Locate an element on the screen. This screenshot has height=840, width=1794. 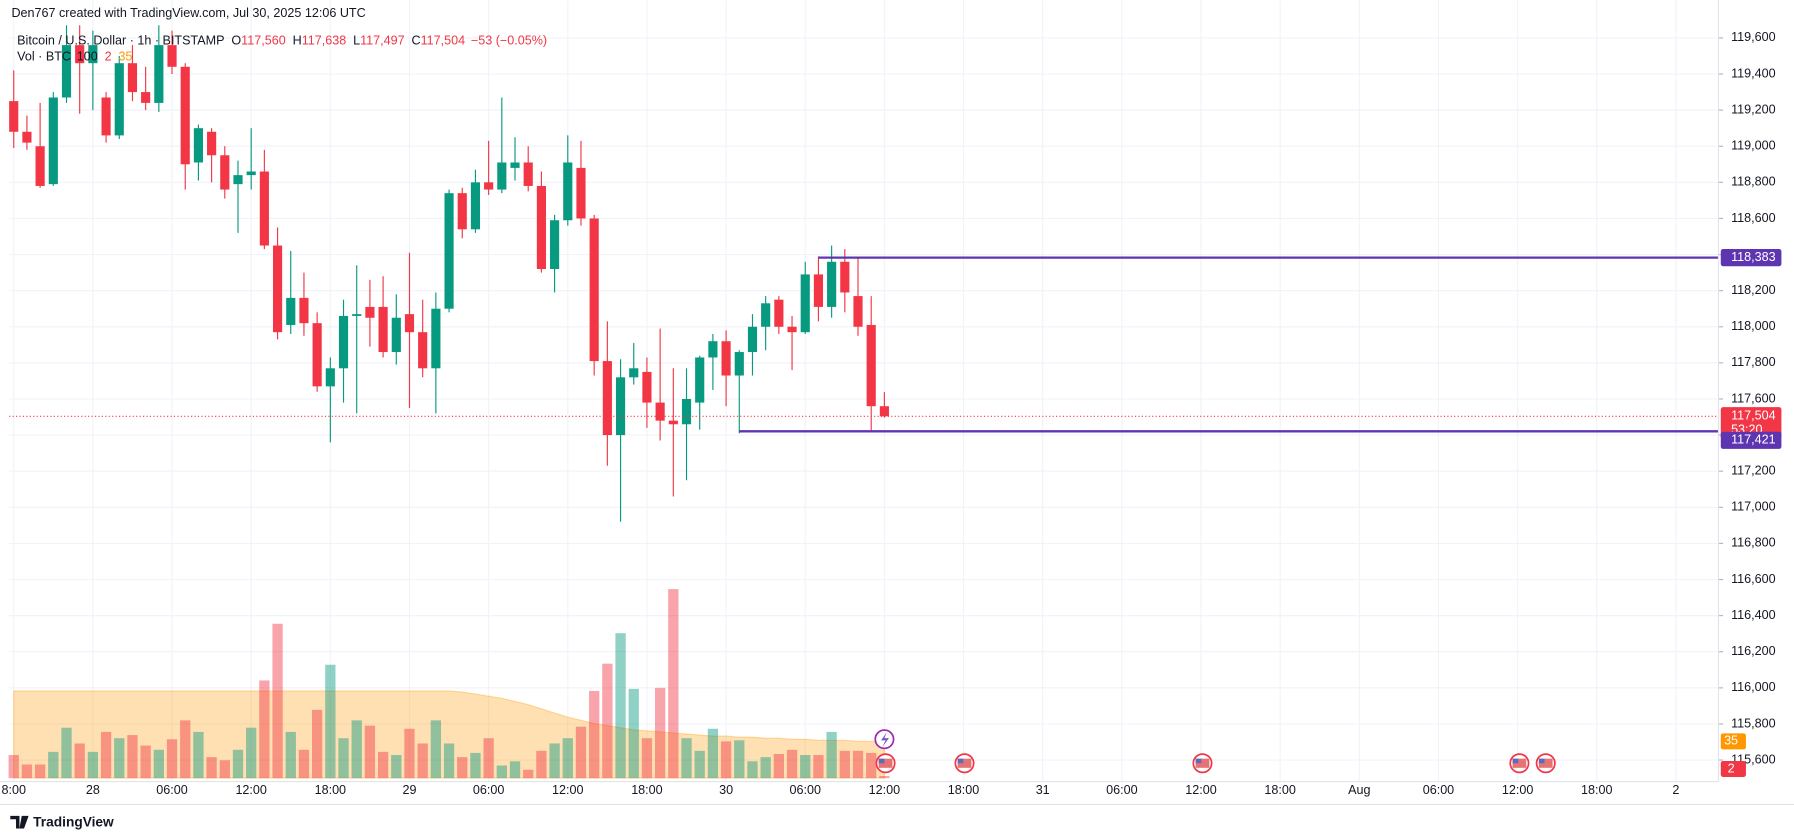
legend-value: 117,560 is located at coordinates (263, 41).